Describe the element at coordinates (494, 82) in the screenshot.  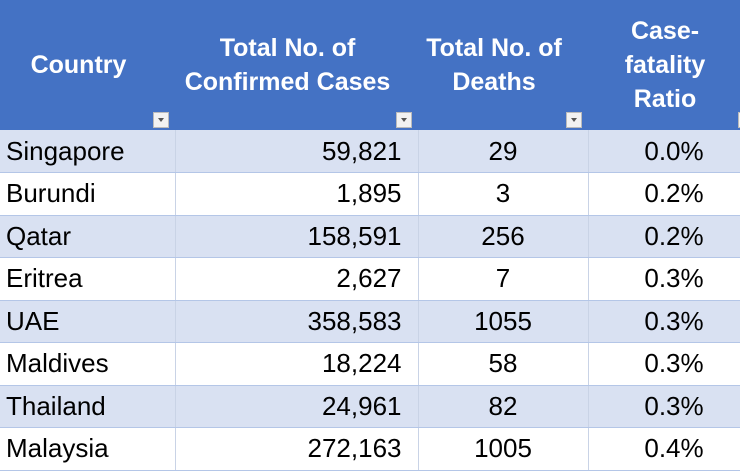
I see `header-text: Deaths` at that location.